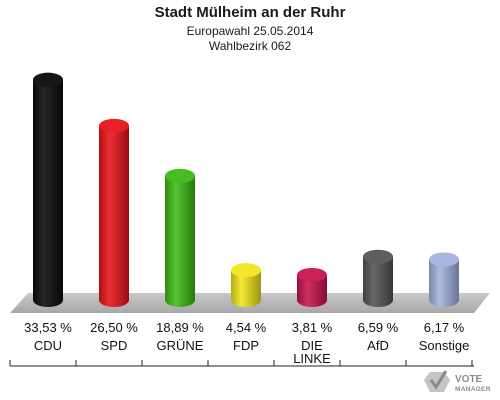 The height and width of the screenshot is (400, 500). I want to click on chart-subtitle-district: Wahlbezirk 062, so click(250, 46).